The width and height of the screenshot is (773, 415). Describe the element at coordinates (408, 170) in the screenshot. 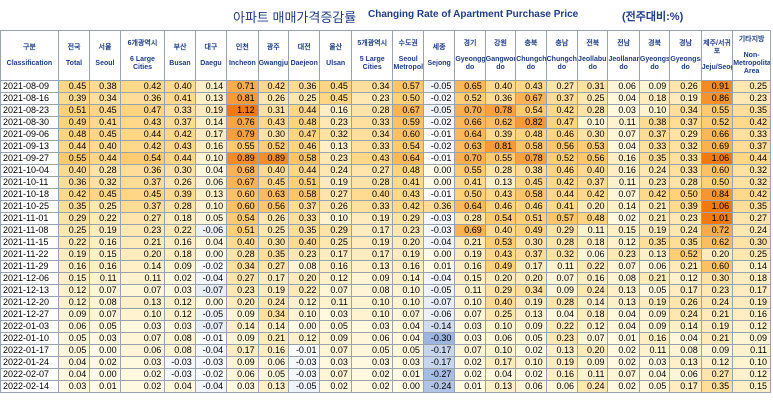

I see `table-cell: 0.48` at that location.